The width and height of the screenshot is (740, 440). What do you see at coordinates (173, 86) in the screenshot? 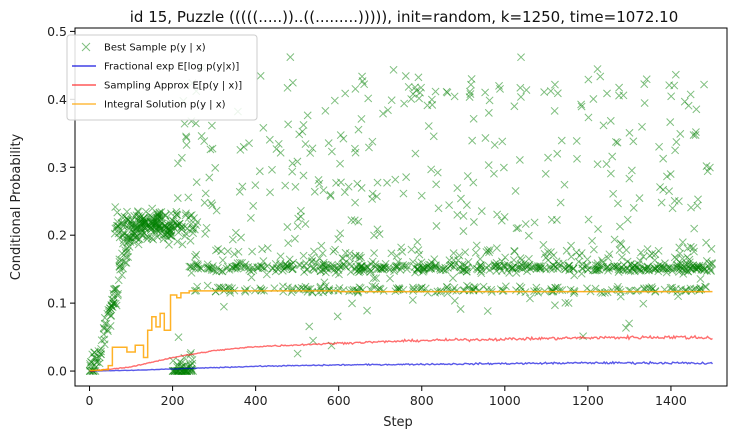
I see `legend-label: Sampling Approx E[p(y | x)]` at bounding box center [173, 86].